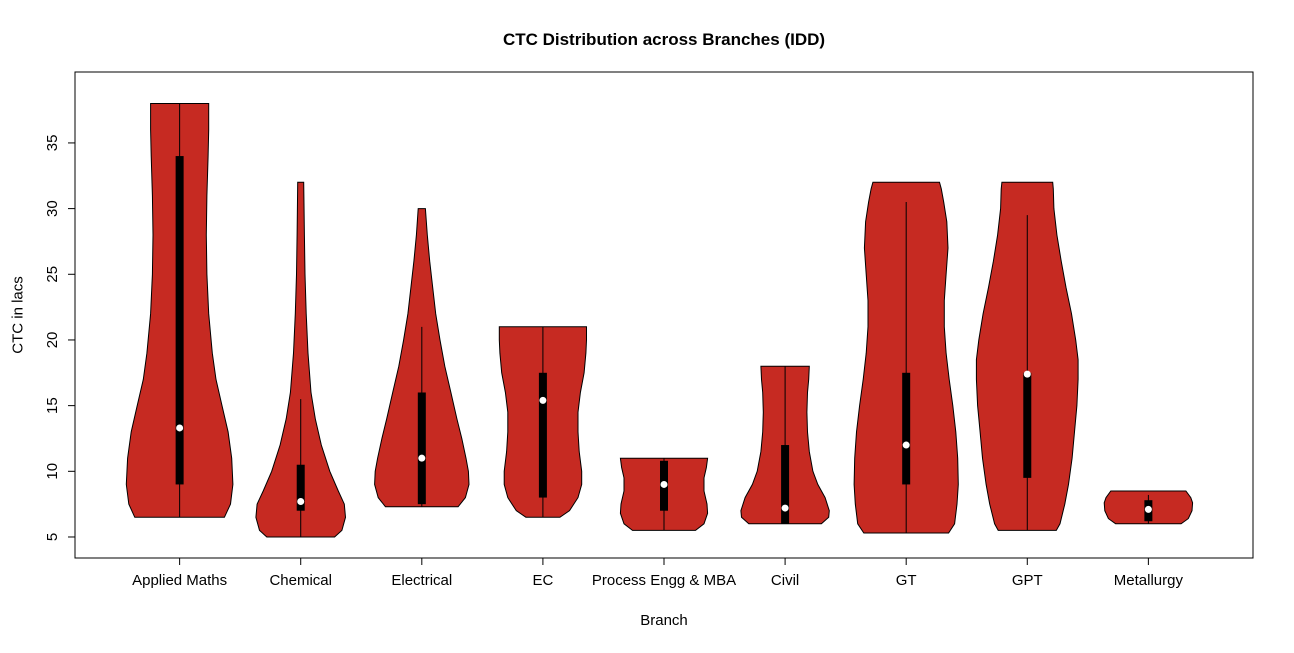  Describe the element at coordinates (421, 448) in the screenshot. I see `iqr-box-electrical` at that location.